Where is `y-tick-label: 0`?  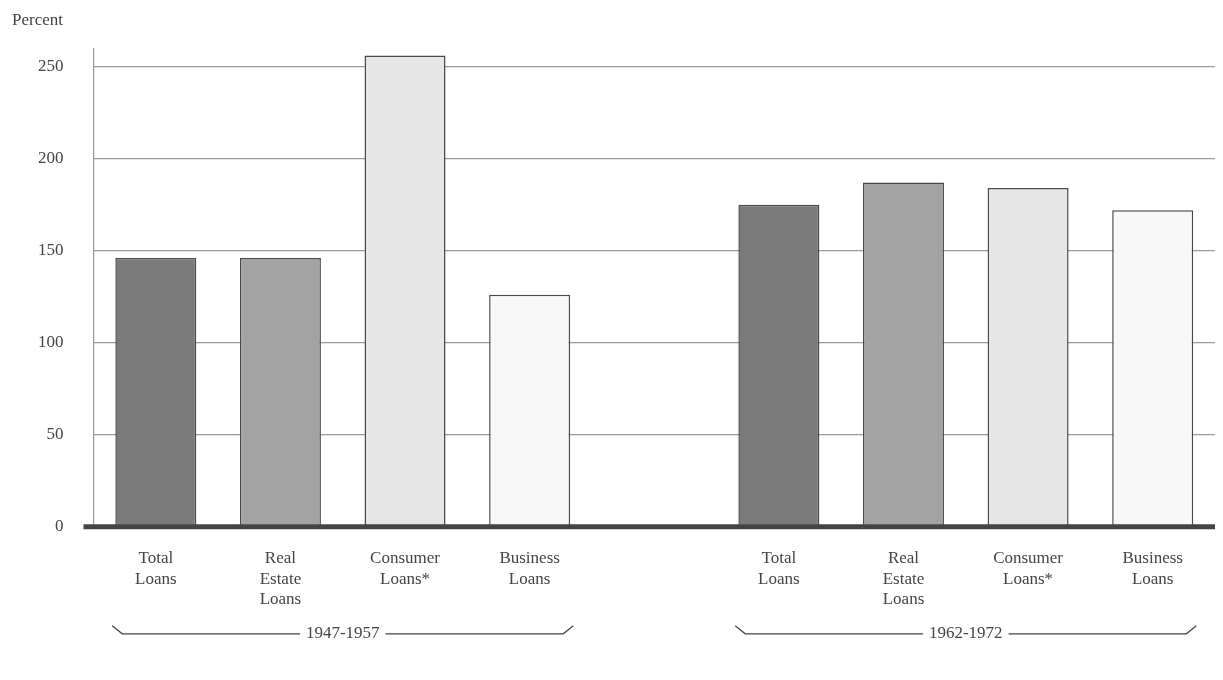 y-tick-label: 0 is located at coordinates (59, 526).